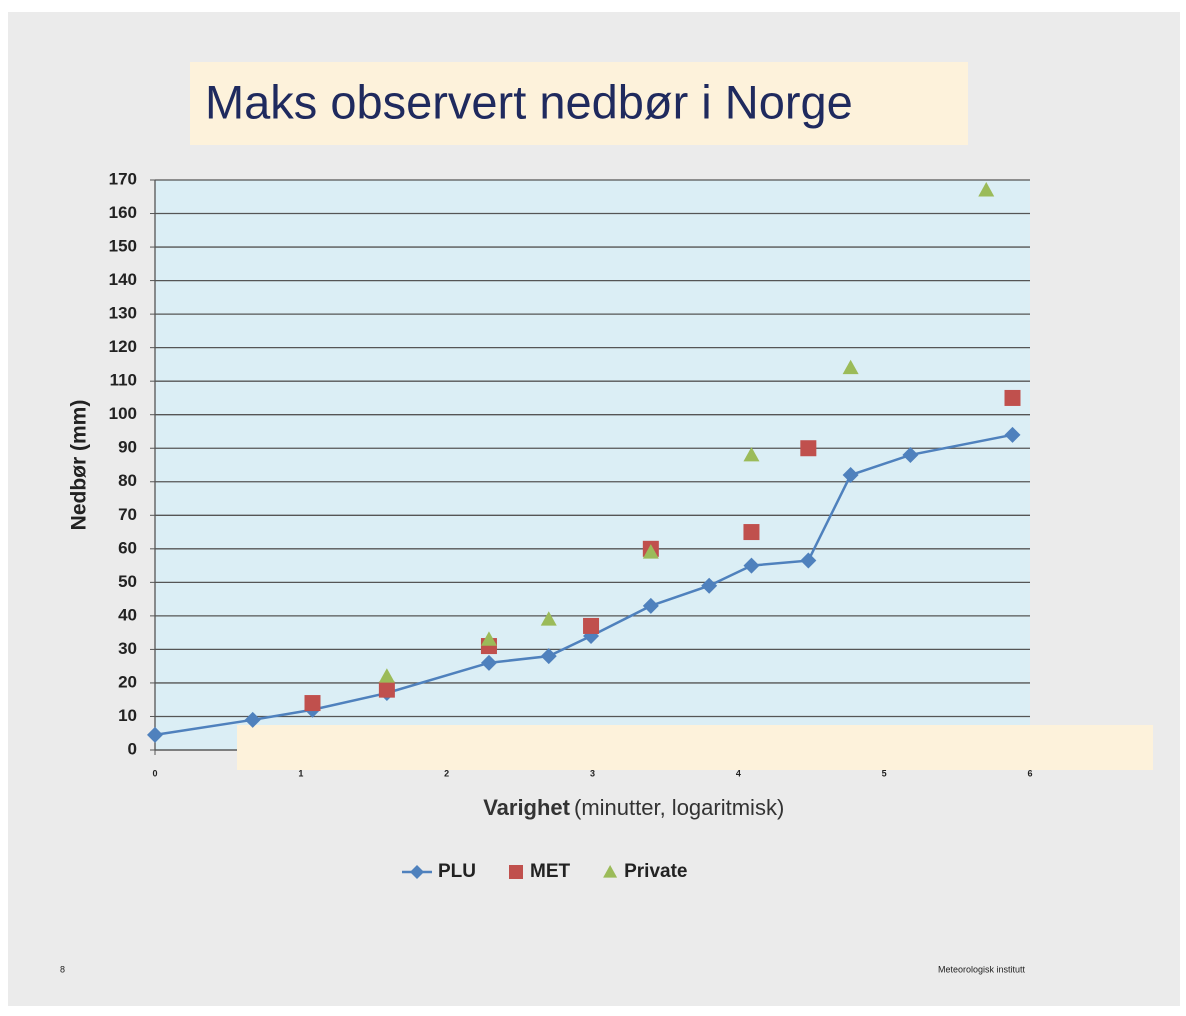 This screenshot has width=1186, height=1016. What do you see at coordinates (123, 413) in the screenshot?
I see `y-tick-label: 100` at bounding box center [123, 413].